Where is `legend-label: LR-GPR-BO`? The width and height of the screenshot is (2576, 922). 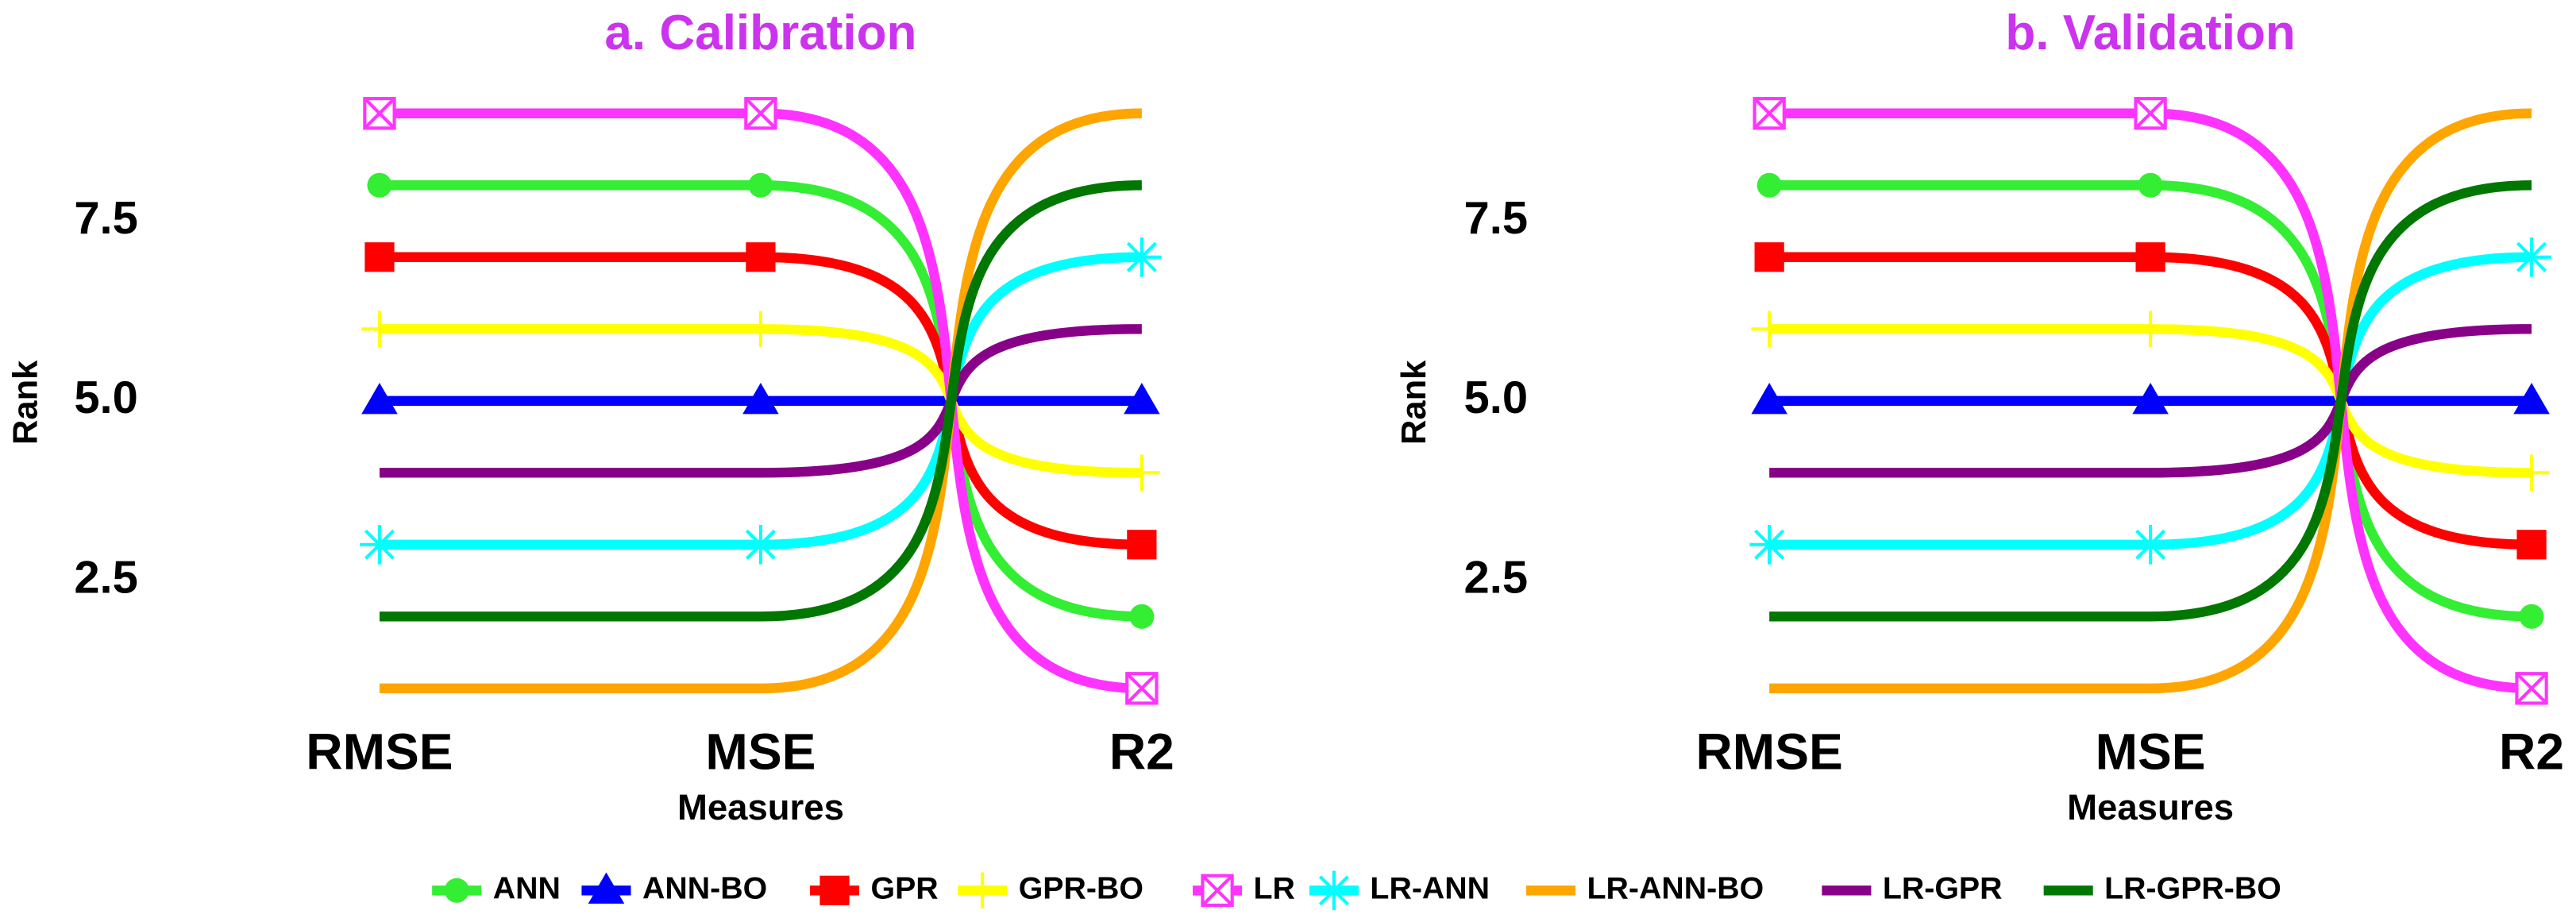
legend-label: LR-GPR-BO is located at coordinates (2192, 888).